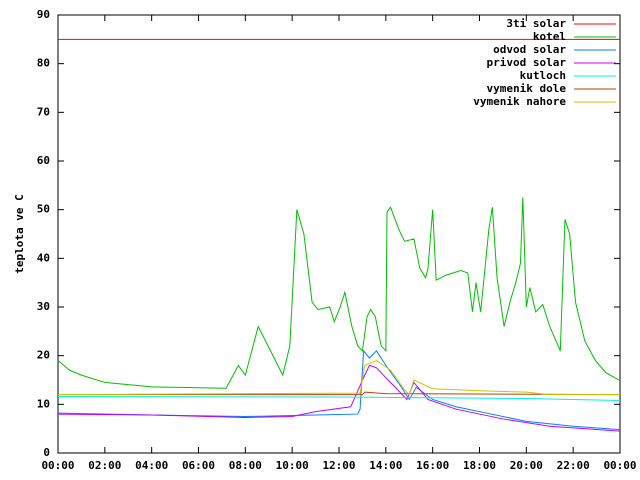  I want to click on legend-label: vymenik nahore, so click(519, 101).